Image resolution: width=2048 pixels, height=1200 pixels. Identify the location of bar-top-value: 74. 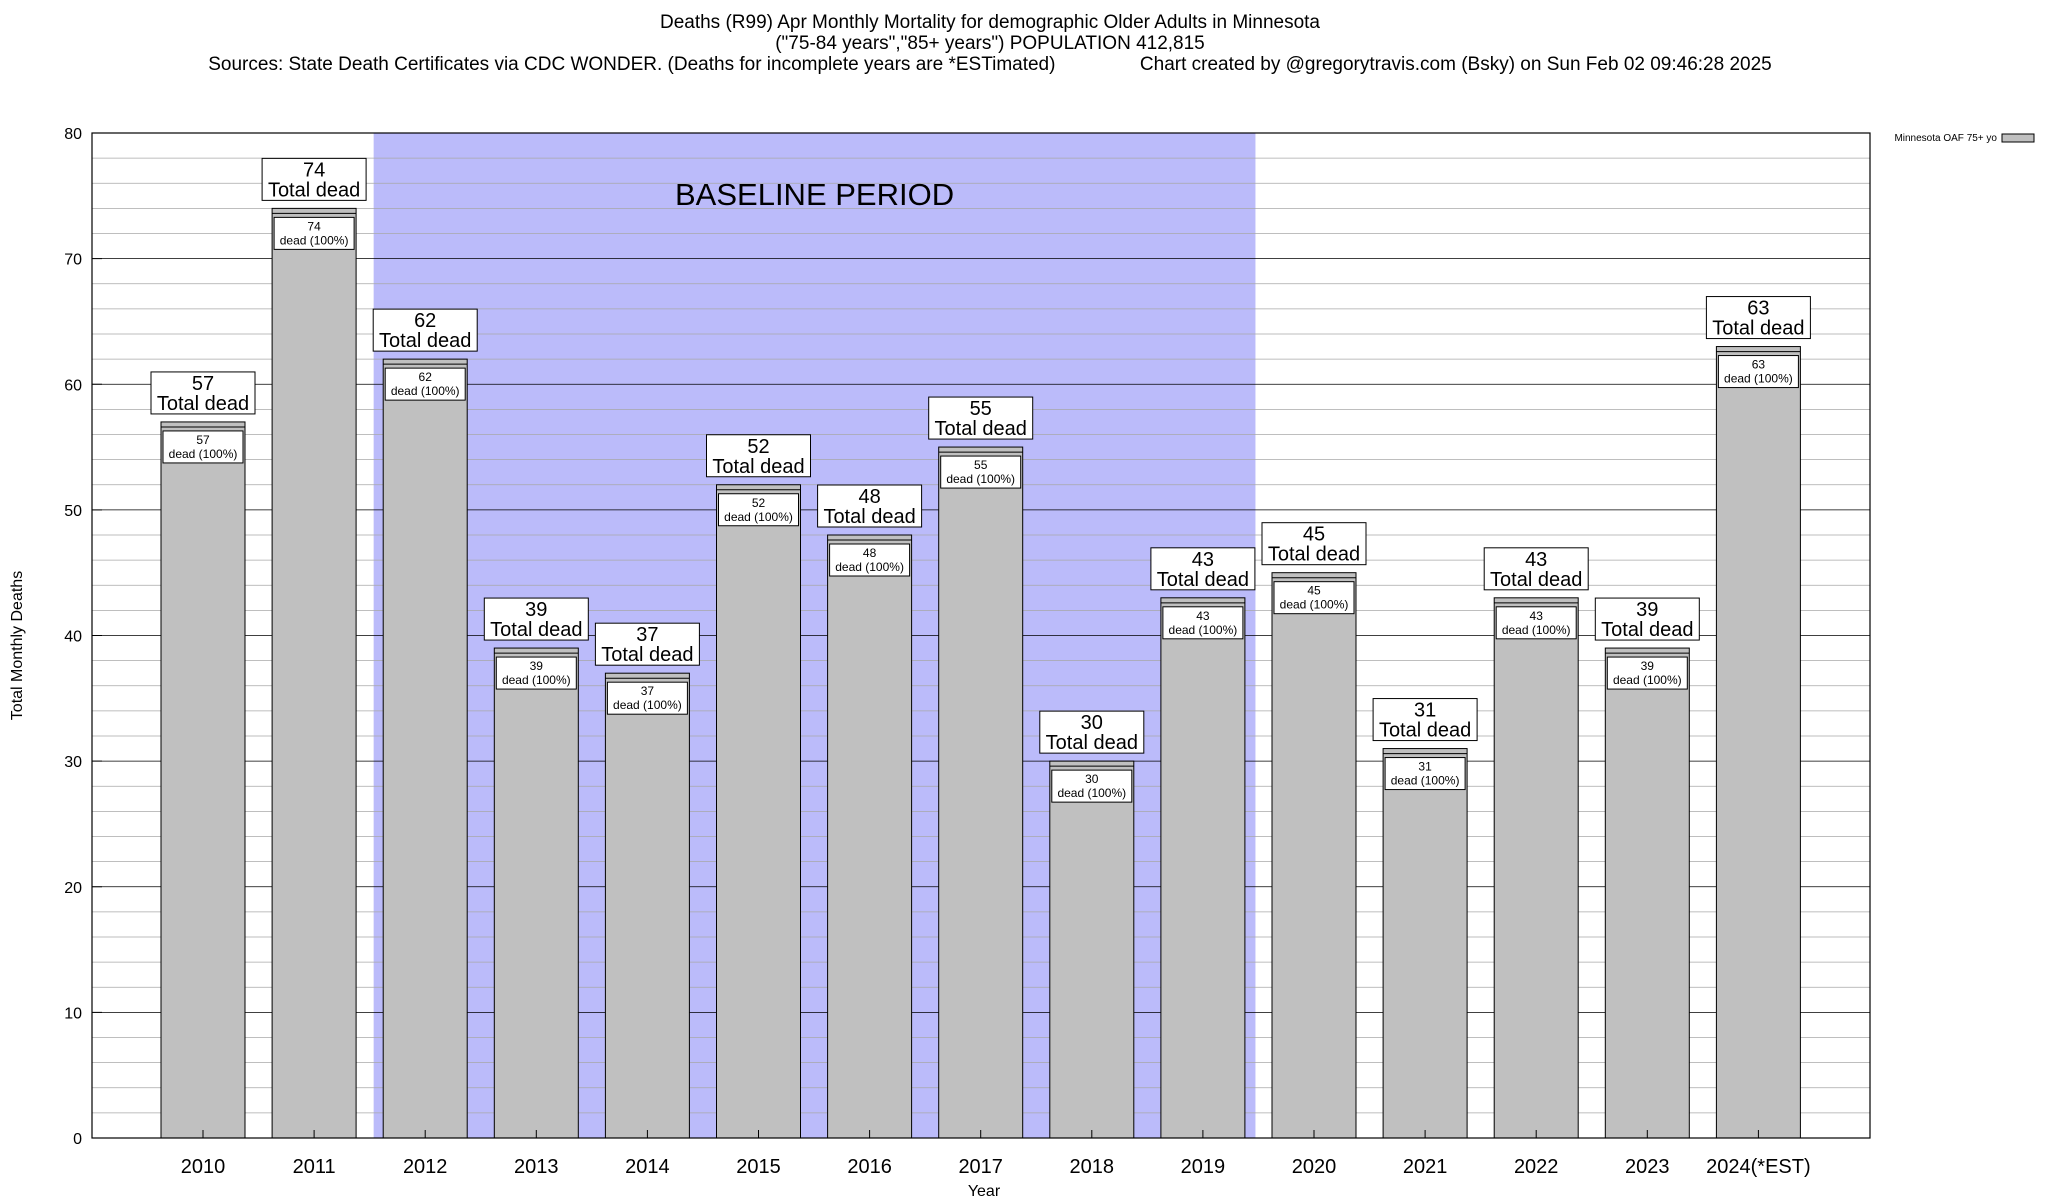
(314, 170).